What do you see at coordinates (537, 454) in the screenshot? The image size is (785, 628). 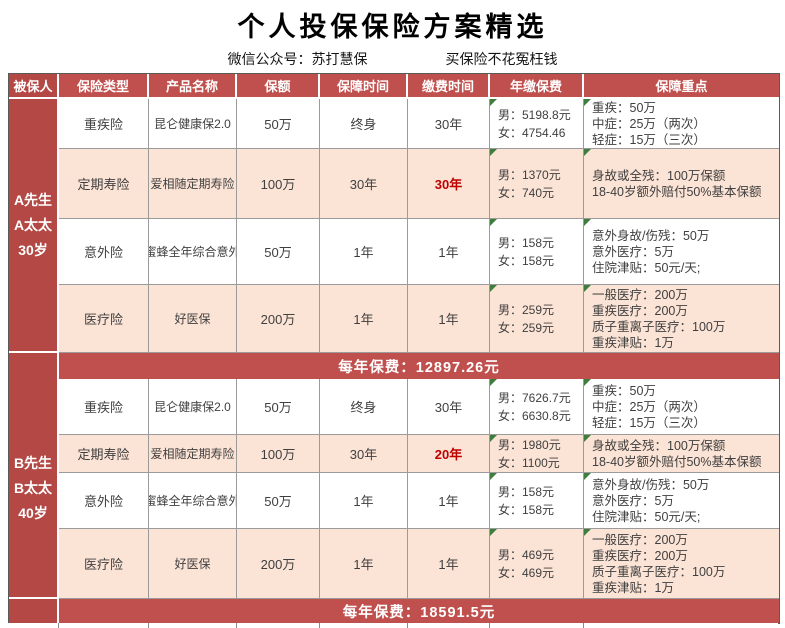 I see `cell-premium: 男：1980元 女：1100元` at bounding box center [537, 454].